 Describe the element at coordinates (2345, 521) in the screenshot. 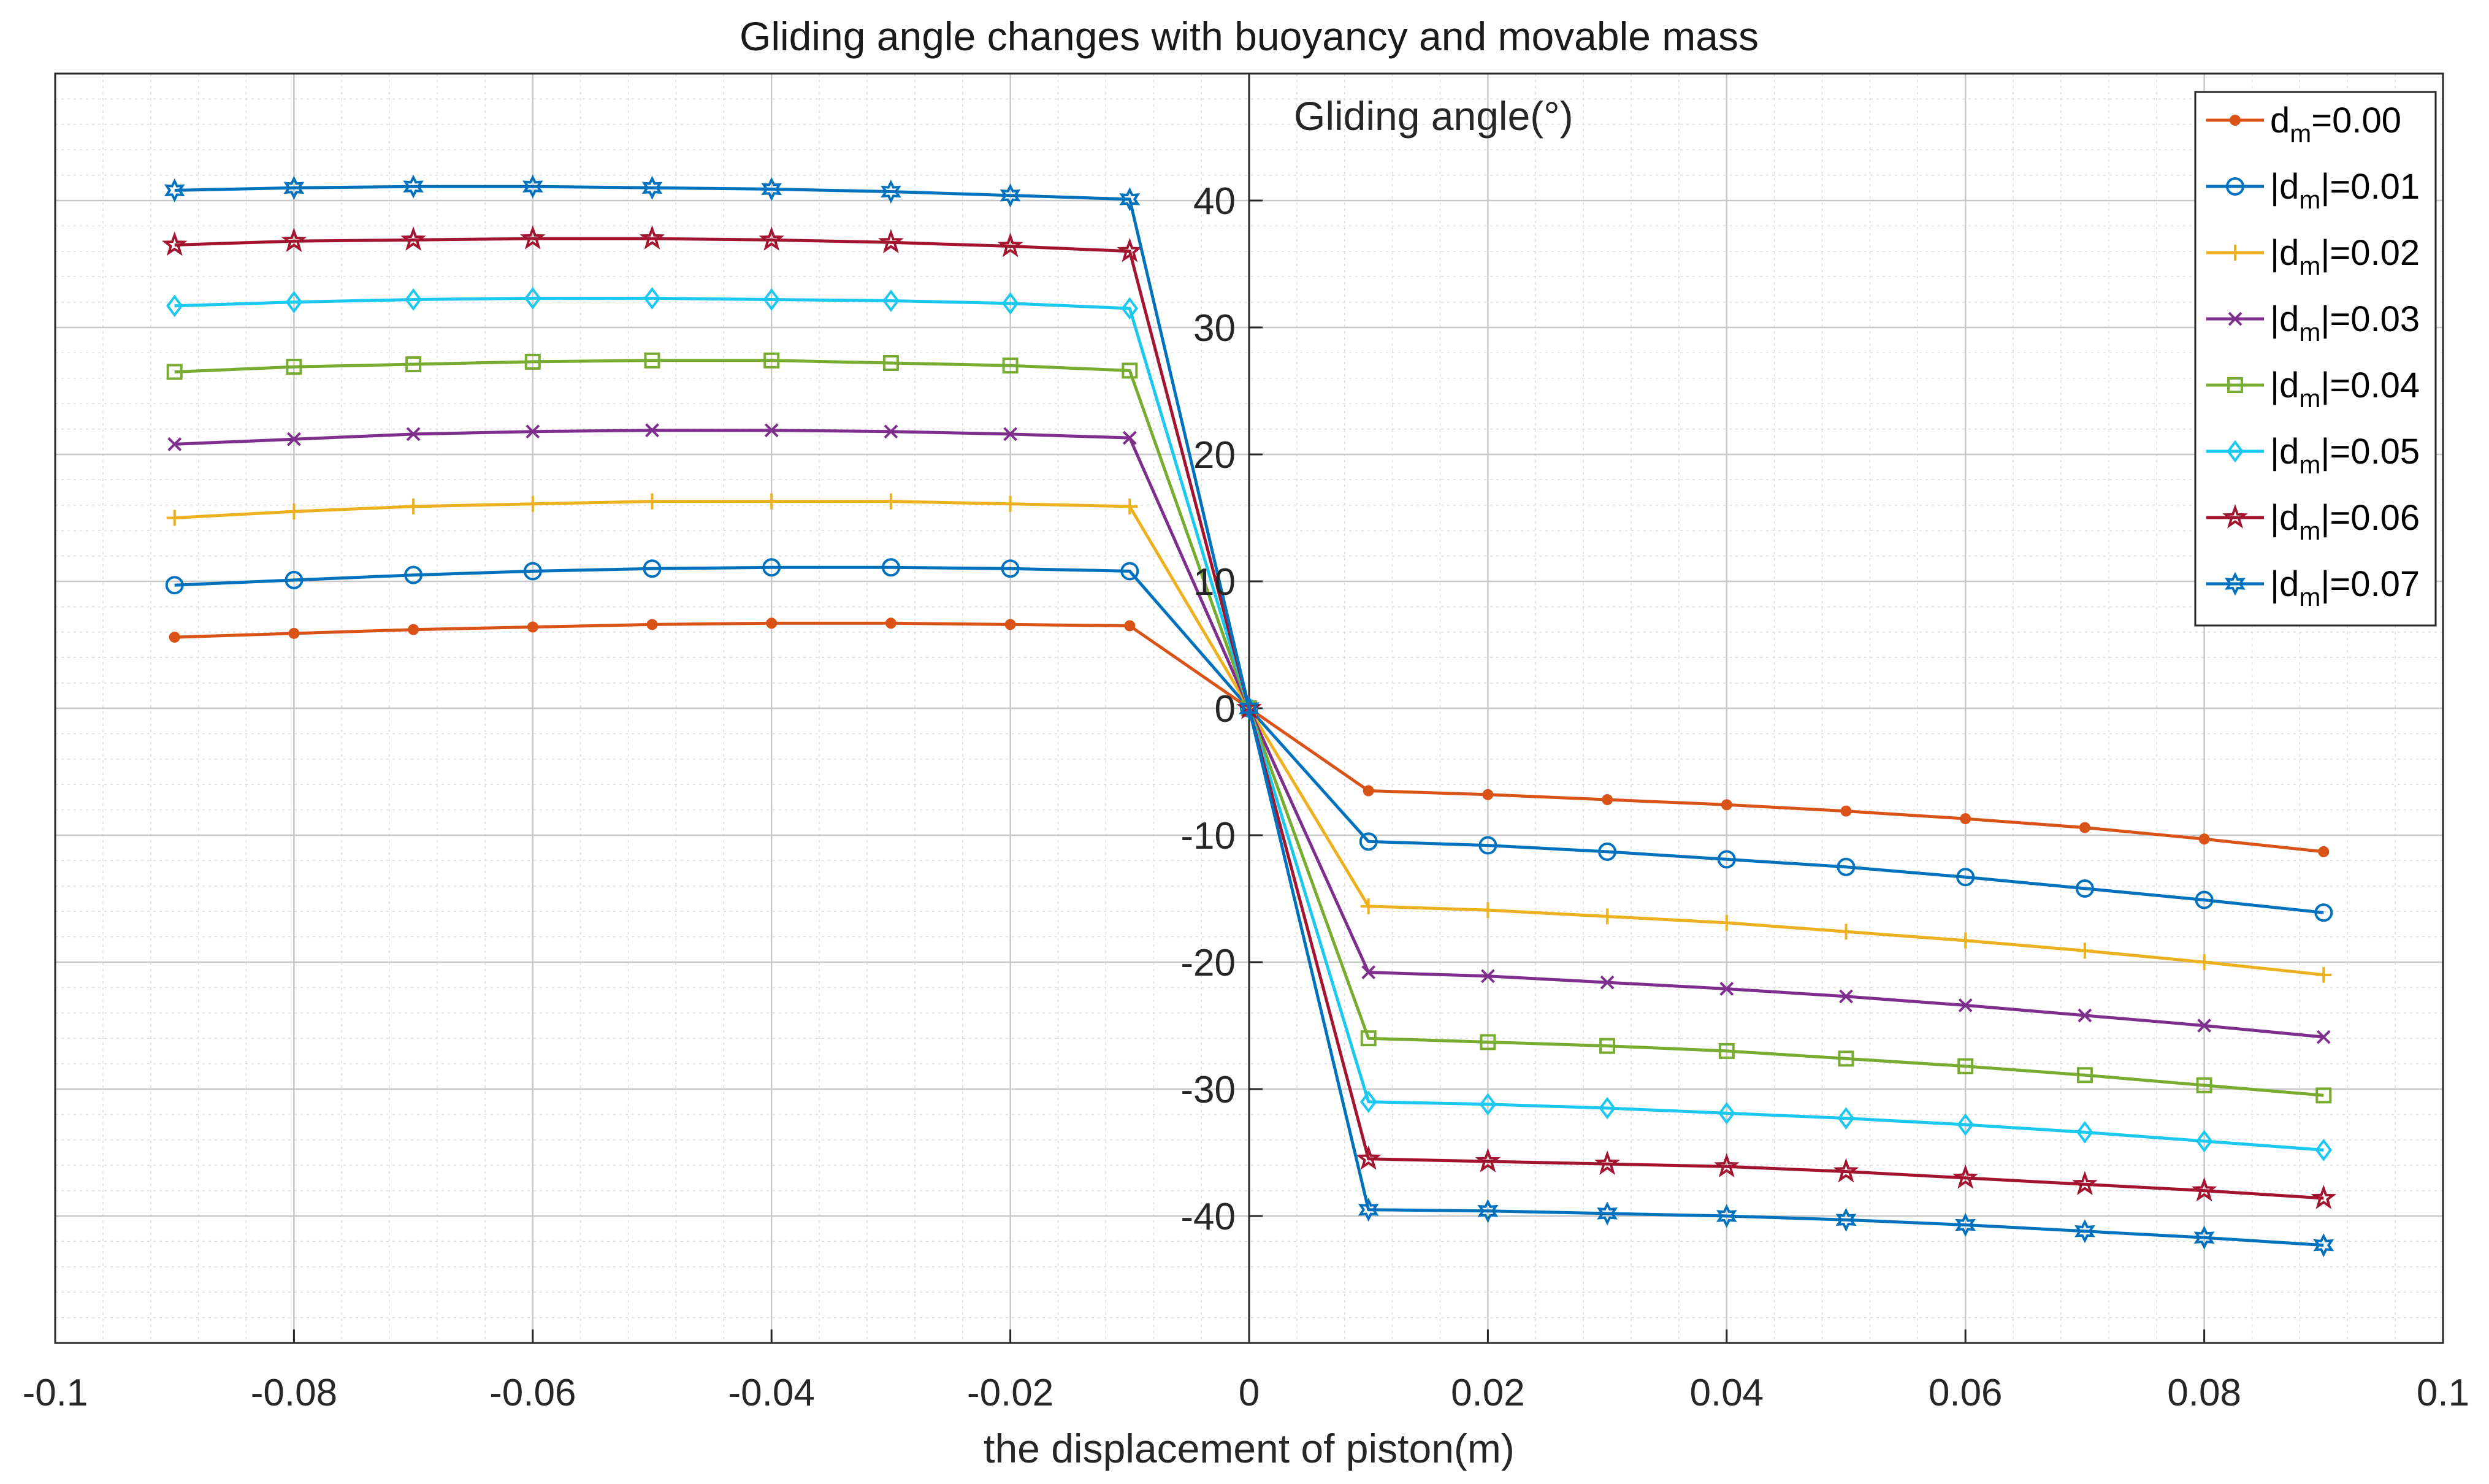

I see `legend-label: |dm|=0.06` at that location.